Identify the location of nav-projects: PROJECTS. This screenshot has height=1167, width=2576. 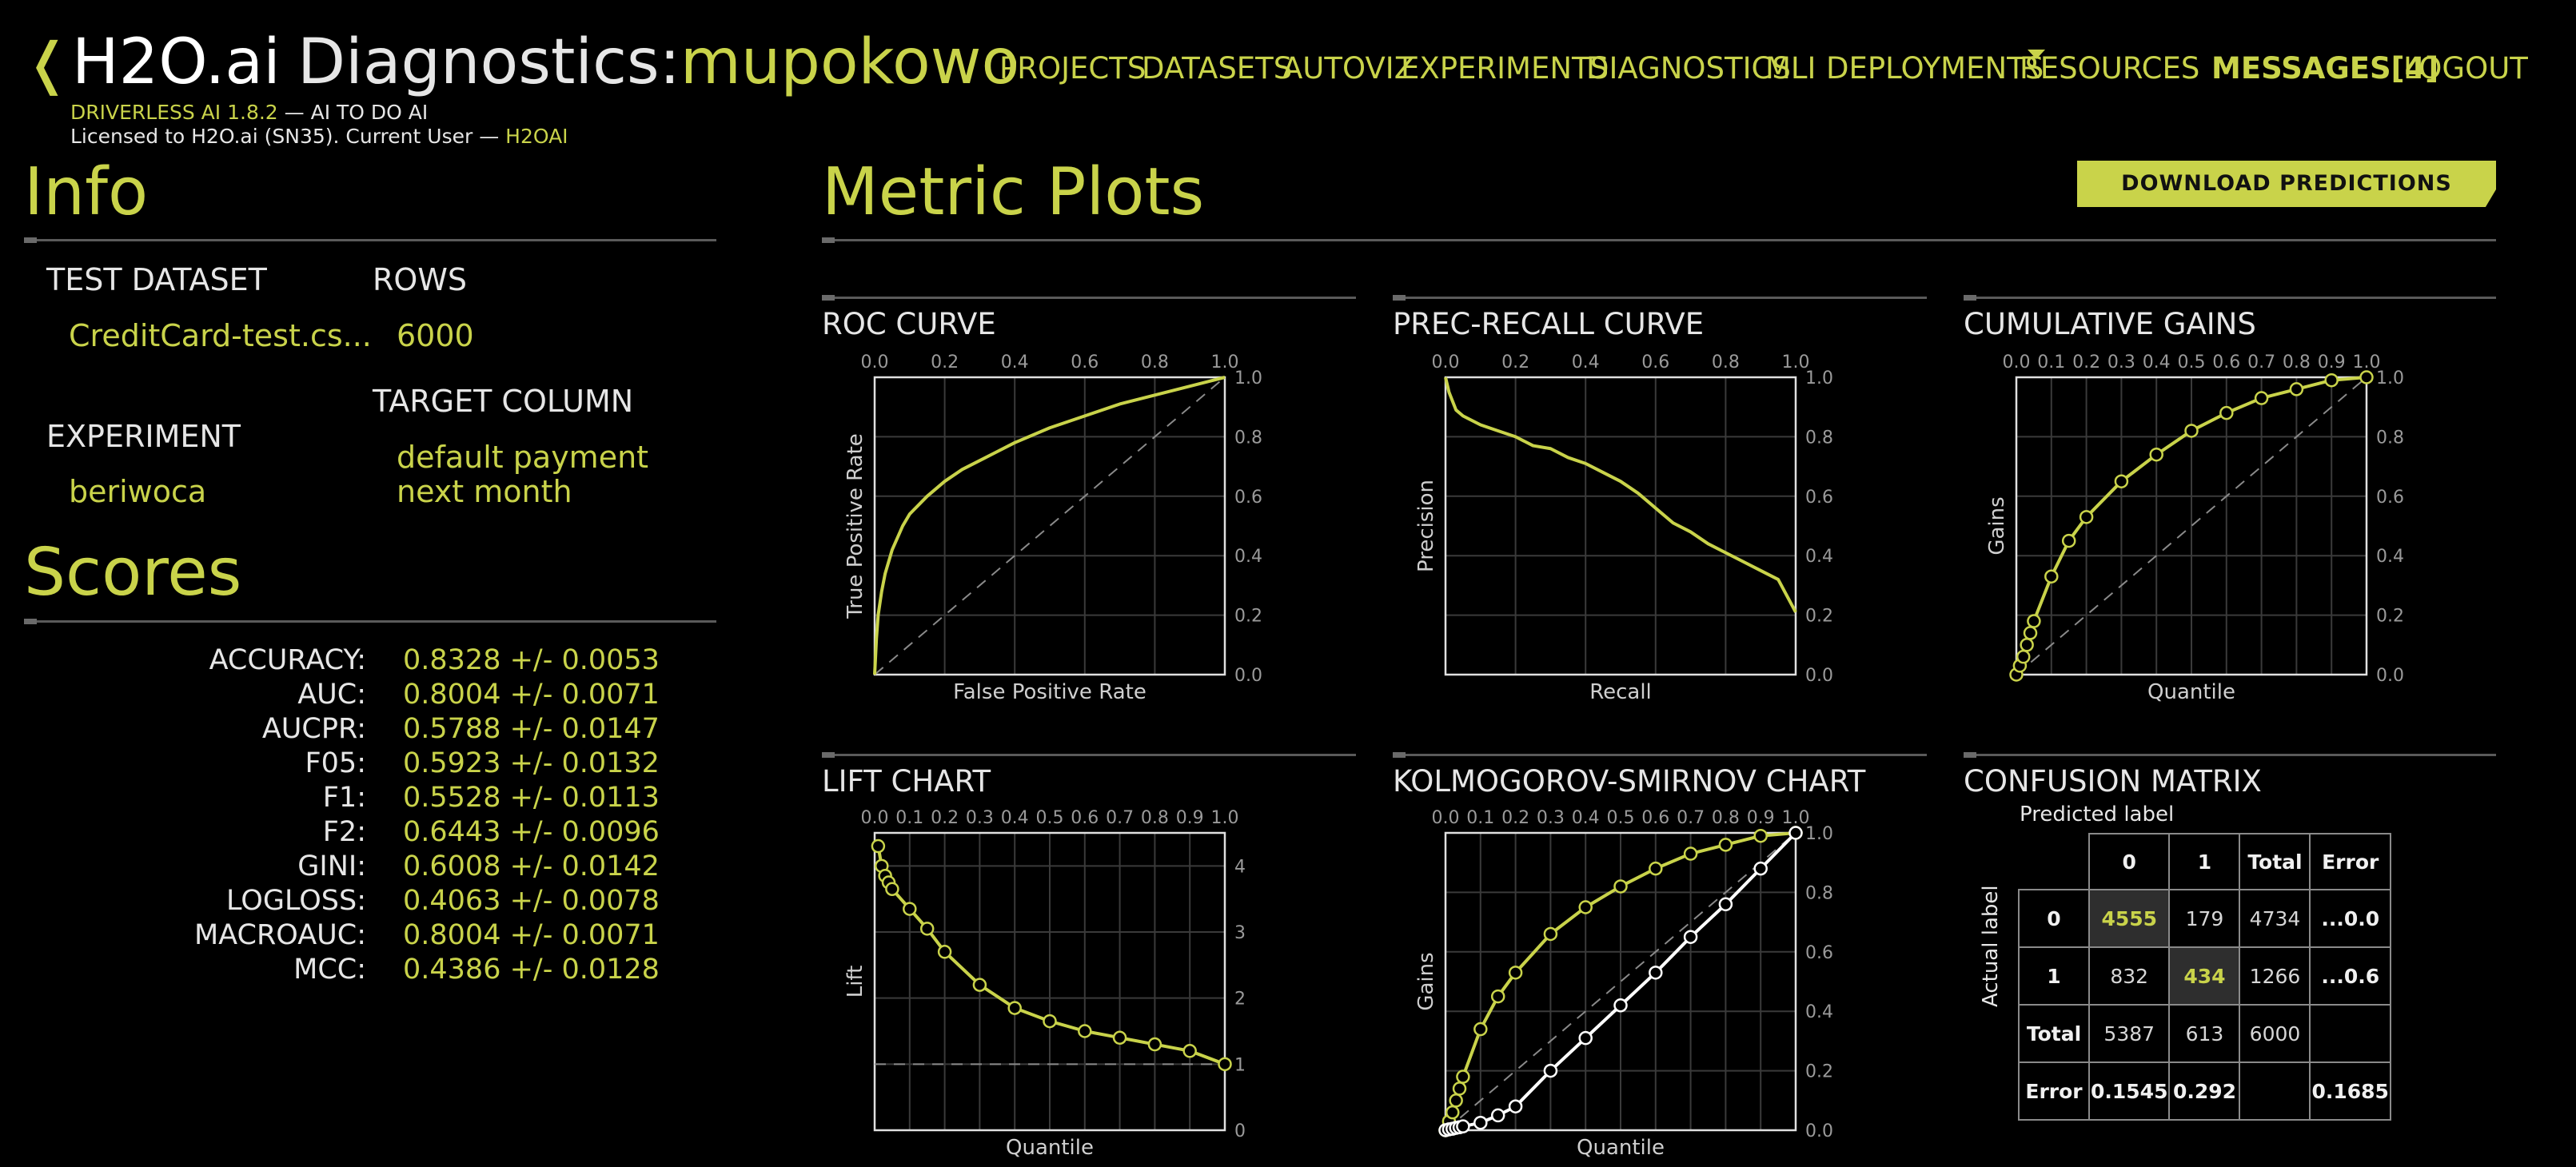
(1072, 68).